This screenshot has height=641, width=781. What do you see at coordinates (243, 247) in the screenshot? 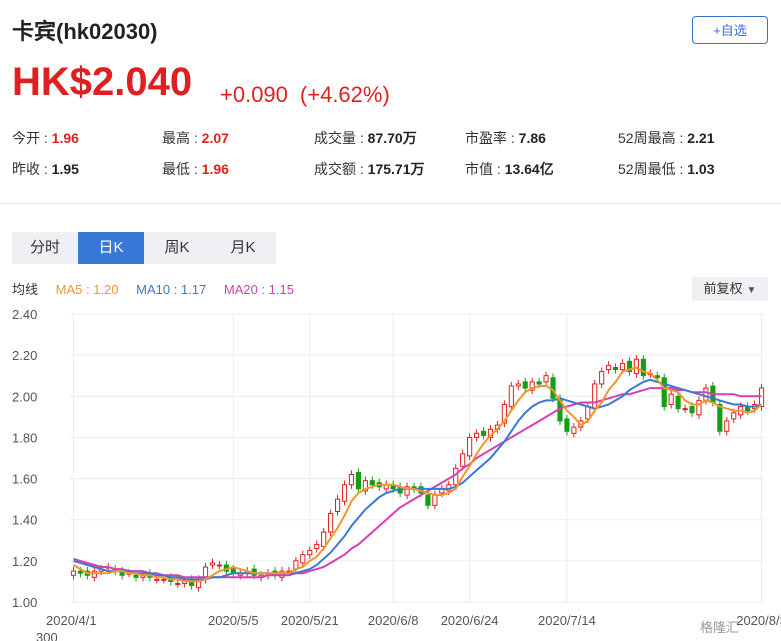
I see `tab-monthly-k: 月K` at bounding box center [243, 247].